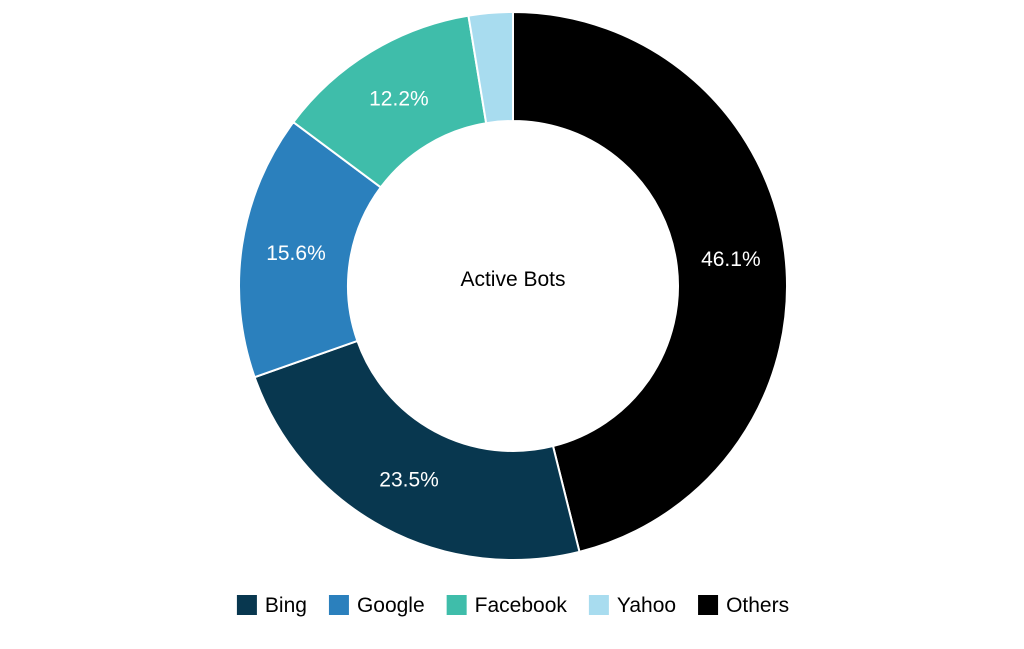 This screenshot has height=649, width=1024. I want to click on legend-swatch-others, so click(708, 605).